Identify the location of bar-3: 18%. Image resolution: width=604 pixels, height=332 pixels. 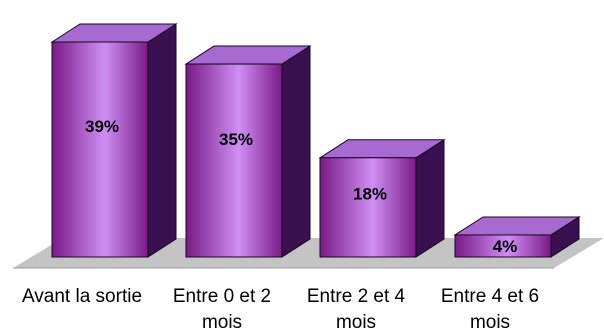
(382, 198).